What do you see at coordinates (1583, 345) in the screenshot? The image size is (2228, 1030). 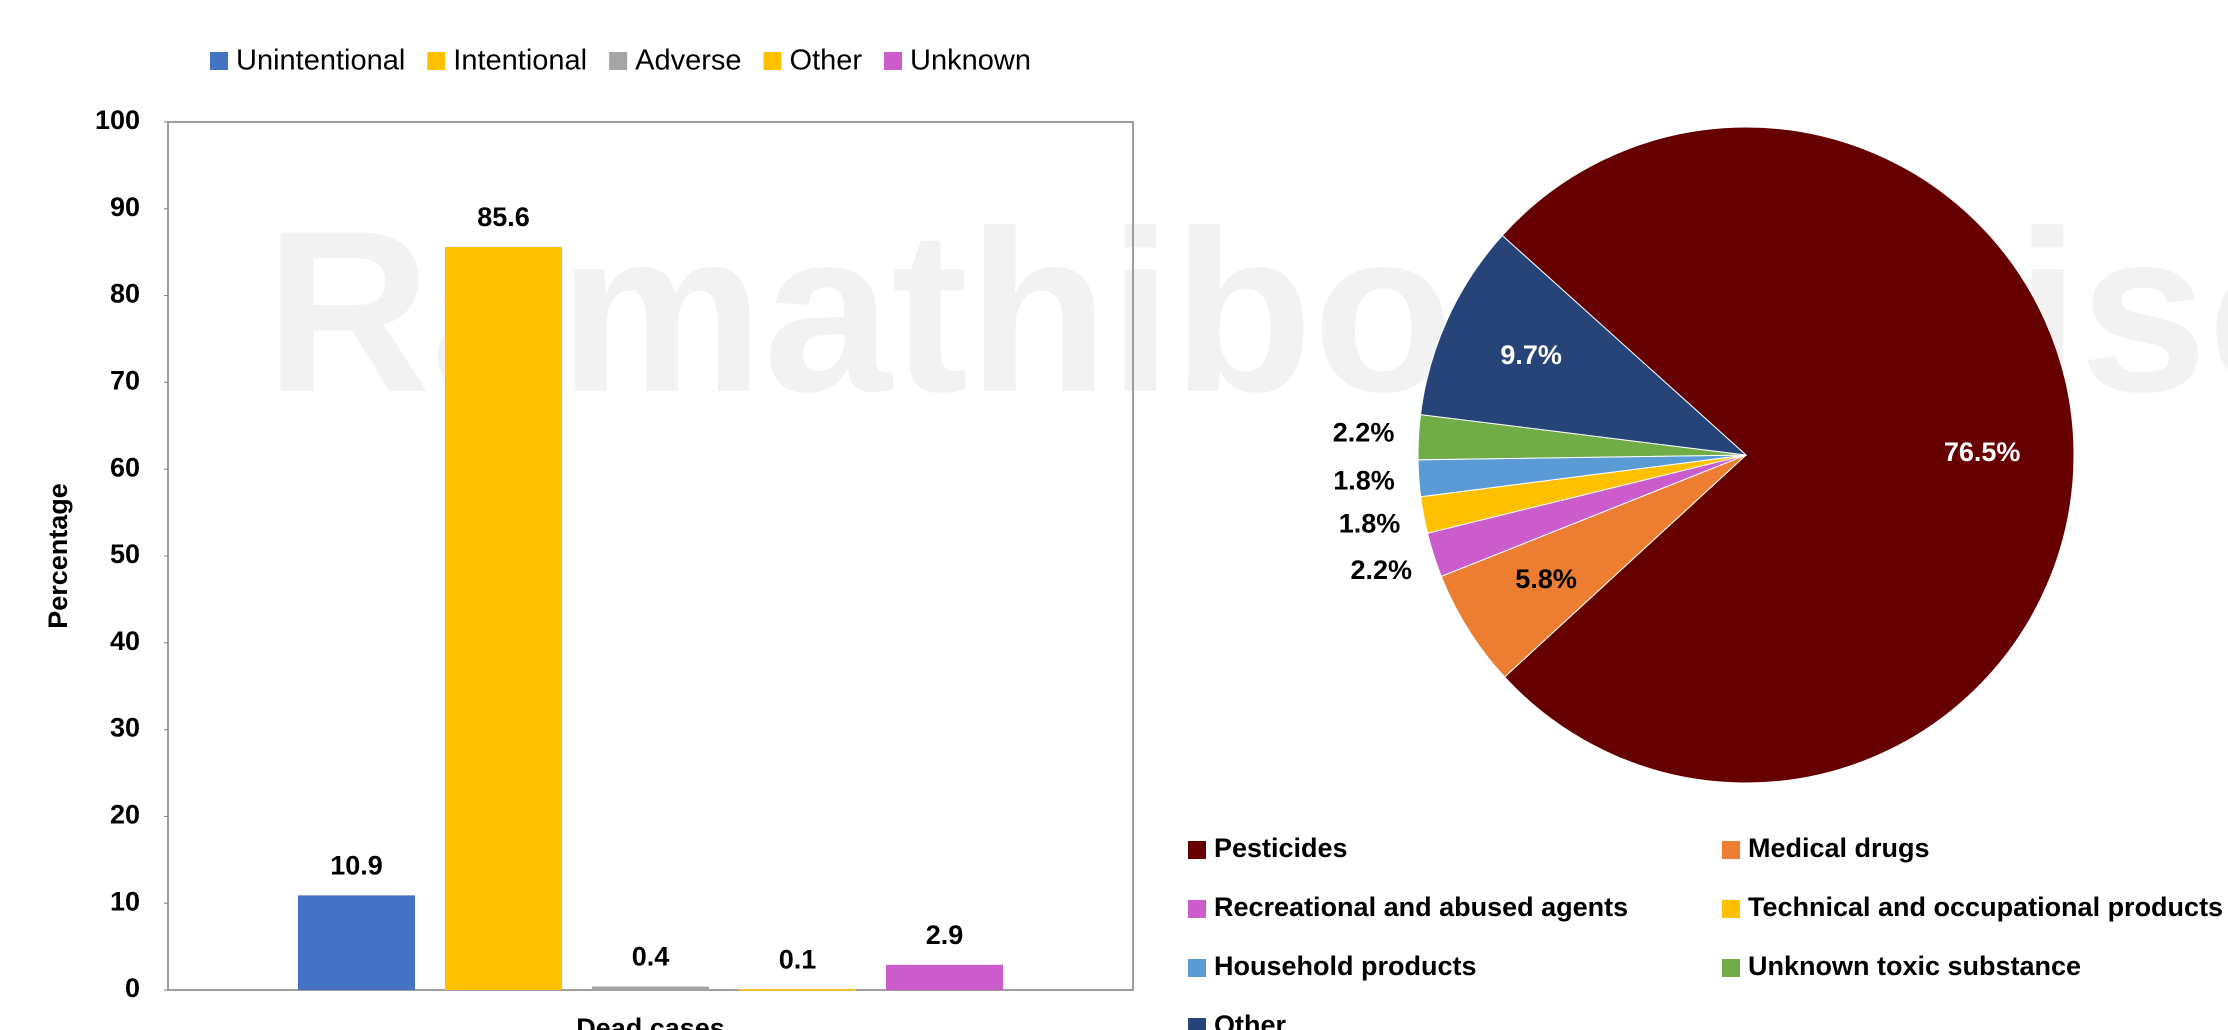 I see `pie-slice` at bounding box center [1583, 345].